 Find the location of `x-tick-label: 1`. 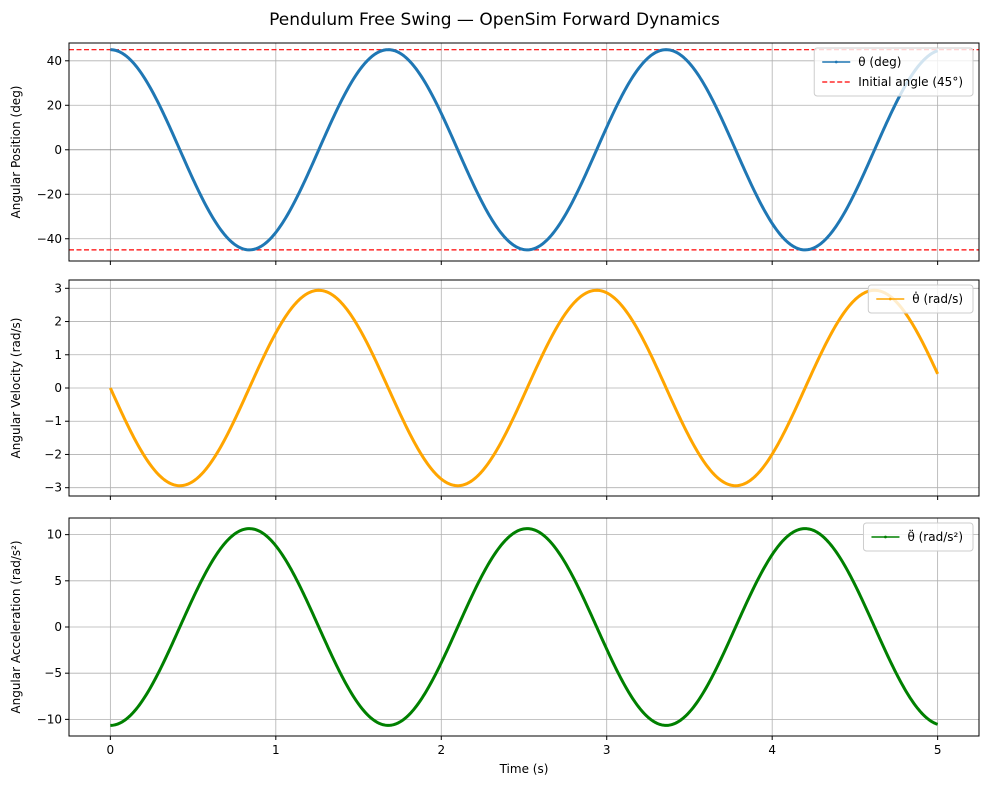

x-tick-label: 1 is located at coordinates (276, 750).